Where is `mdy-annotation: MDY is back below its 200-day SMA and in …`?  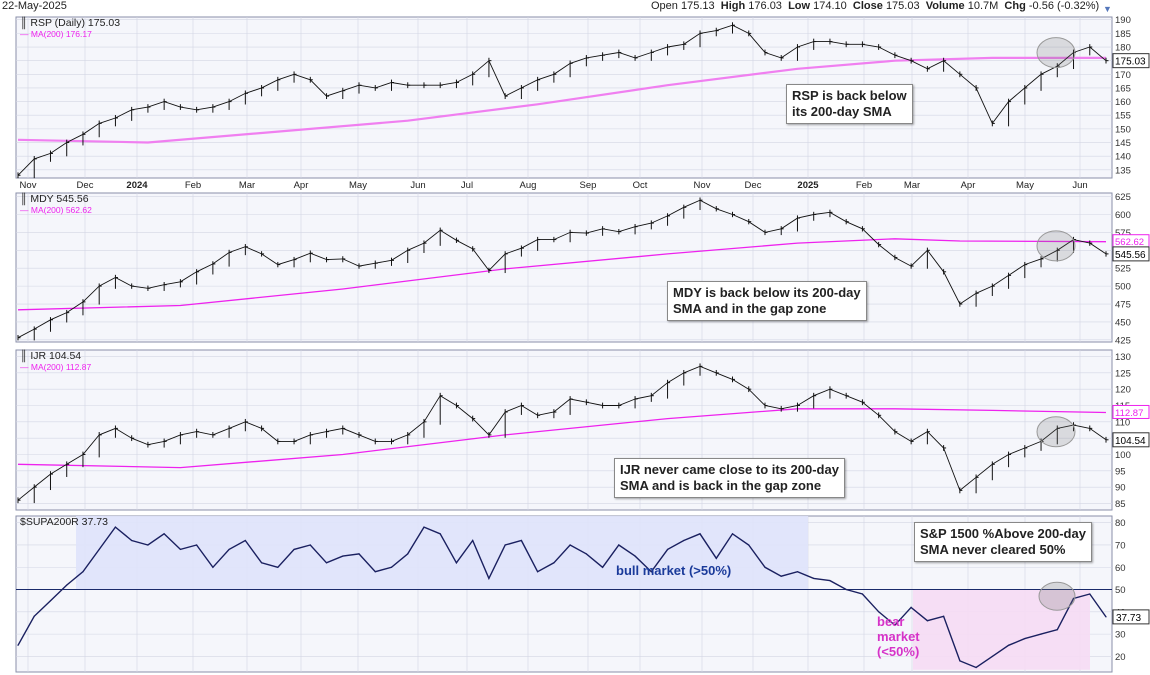 mdy-annotation: MDY is back below its 200-day SMA and in … is located at coordinates (767, 301).